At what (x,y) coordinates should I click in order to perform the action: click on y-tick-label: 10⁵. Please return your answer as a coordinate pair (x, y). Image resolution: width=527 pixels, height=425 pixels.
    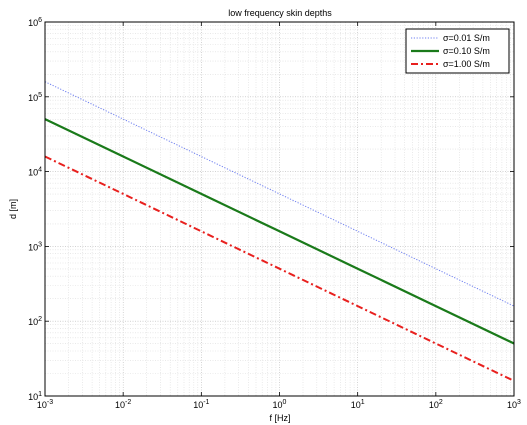
    Looking at the image, I should click on (35, 97).